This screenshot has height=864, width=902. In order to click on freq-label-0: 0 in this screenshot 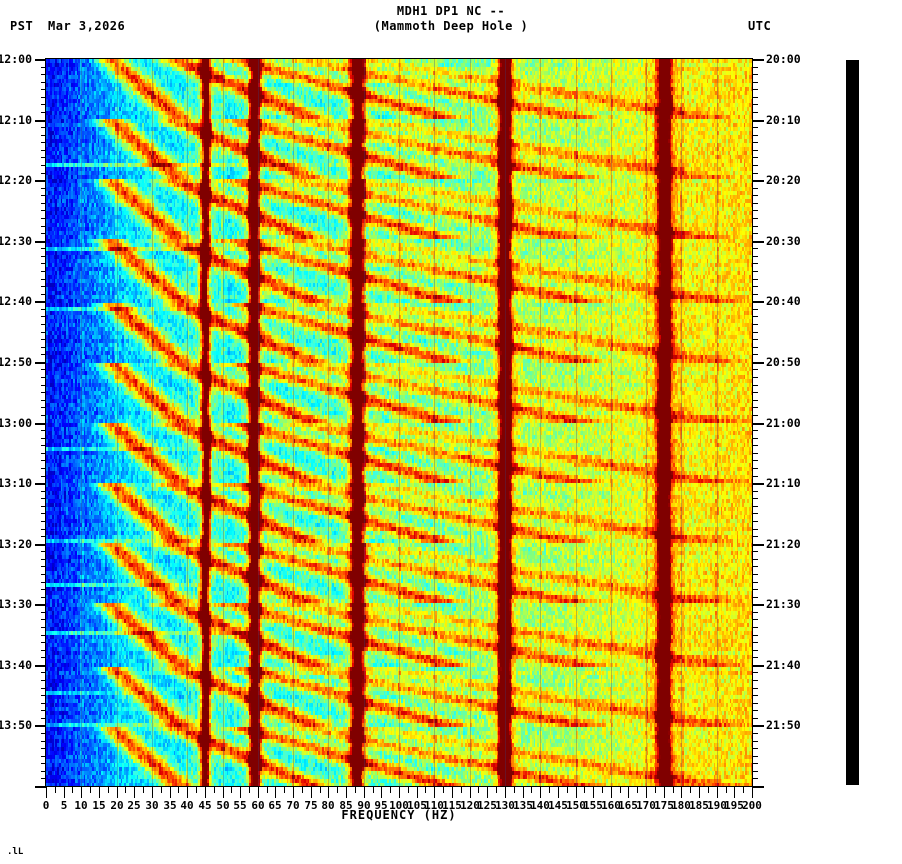, I will do `click(46, 805)`.